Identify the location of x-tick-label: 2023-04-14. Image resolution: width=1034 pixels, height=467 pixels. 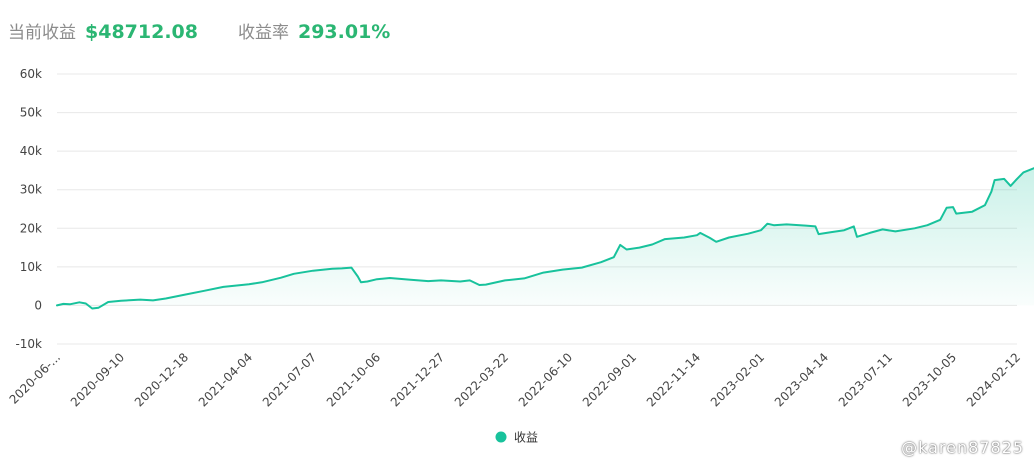
(801, 379).